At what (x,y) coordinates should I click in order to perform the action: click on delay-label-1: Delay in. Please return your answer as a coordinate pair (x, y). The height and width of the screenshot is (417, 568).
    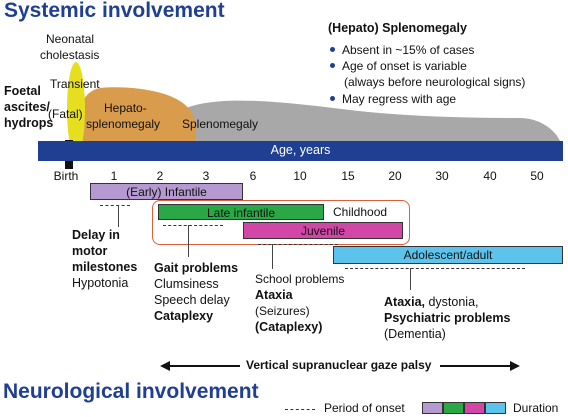
    Looking at the image, I should click on (96, 235).